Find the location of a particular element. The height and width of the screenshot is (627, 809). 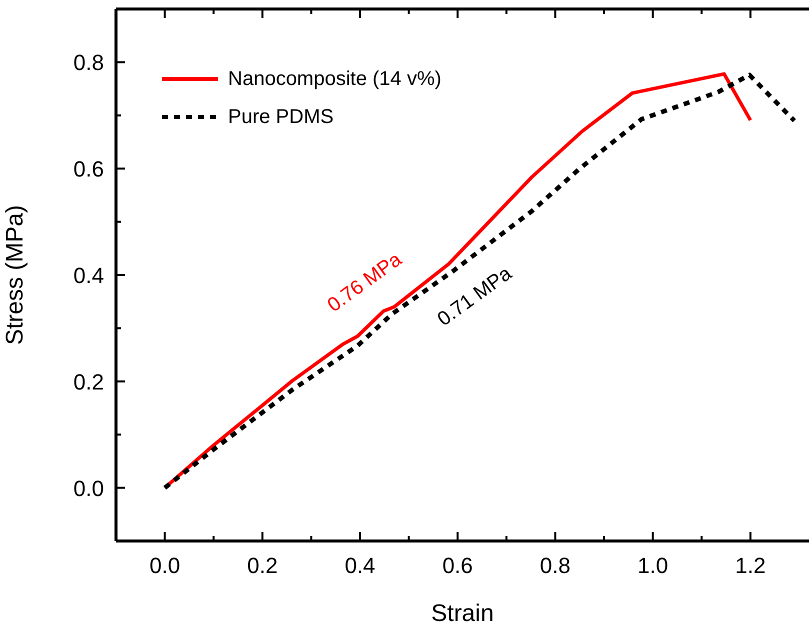

y-tick-label: 0.6 is located at coordinates (88, 169).